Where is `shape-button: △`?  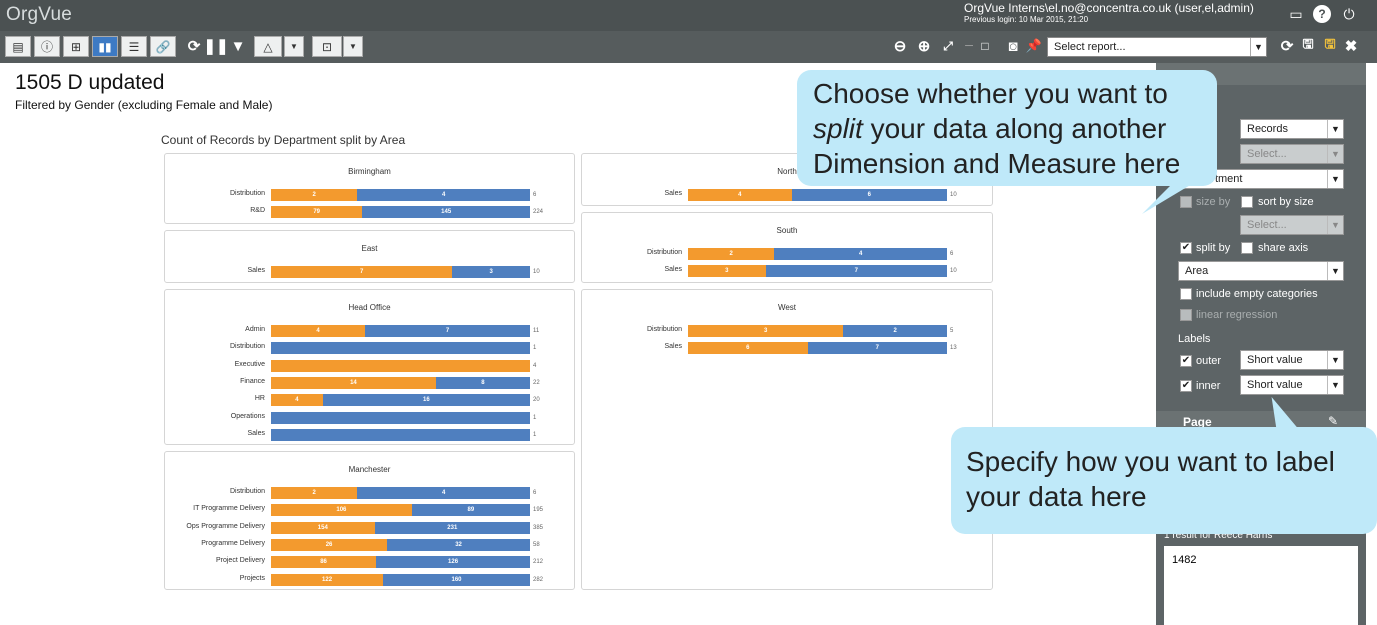
shape-button: △ is located at coordinates (268, 46).